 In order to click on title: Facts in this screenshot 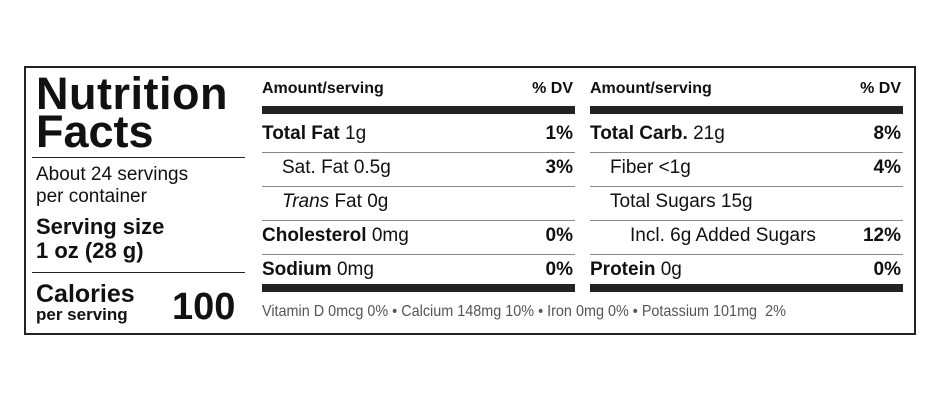, I will do `click(95, 131)`.